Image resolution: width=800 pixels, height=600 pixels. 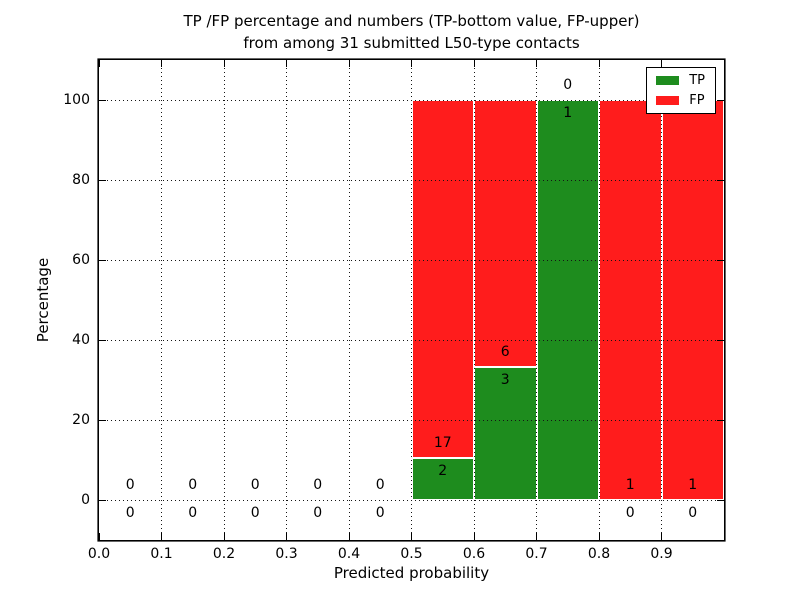 I want to click on x-axis-label: Predicted probability, so click(x=411, y=573).